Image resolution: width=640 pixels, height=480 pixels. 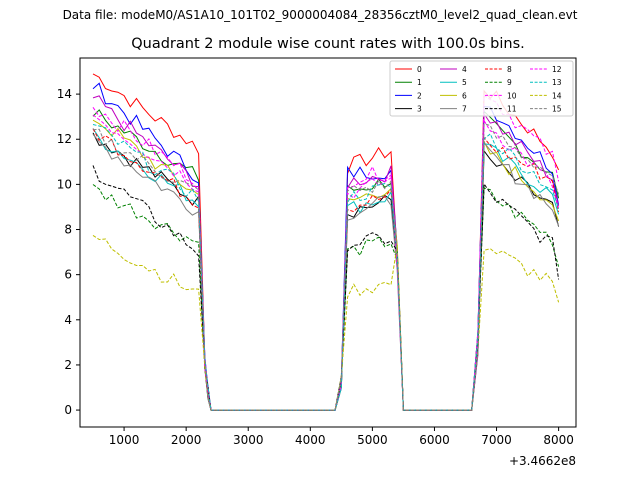 What do you see at coordinates (542, 461) in the screenshot?
I see `x-offset-label: +3.4662e8` at bounding box center [542, 461].